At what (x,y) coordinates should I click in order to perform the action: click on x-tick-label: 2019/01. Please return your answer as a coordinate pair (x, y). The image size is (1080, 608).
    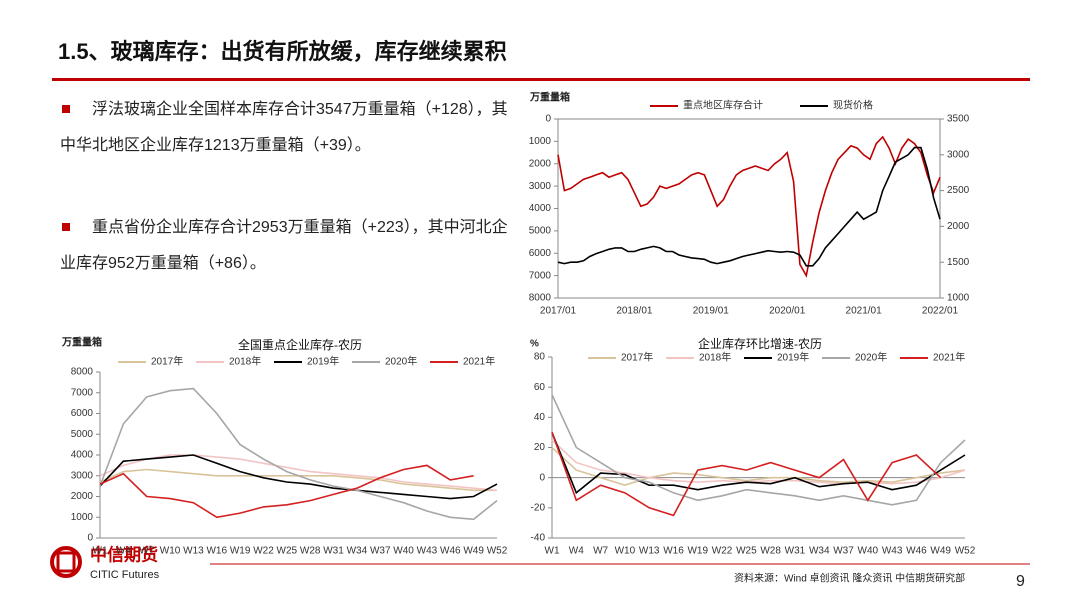
    Looking at the image, I should click on (711, 311).